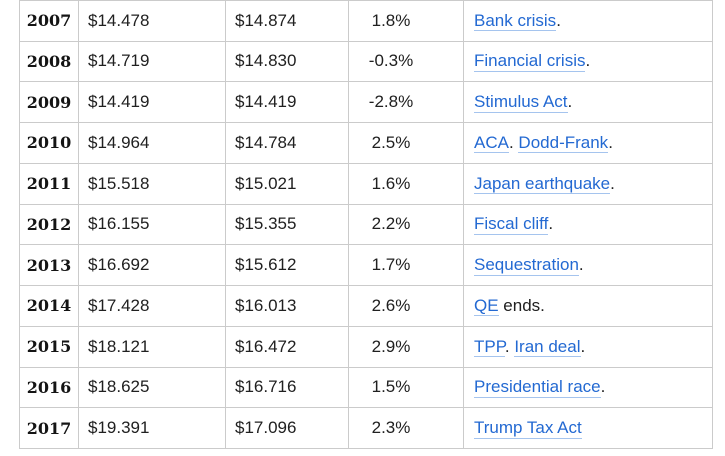 This screenshot has width=725, height=456. I want to click on events-cell: Sequestration., so click(588, 265).